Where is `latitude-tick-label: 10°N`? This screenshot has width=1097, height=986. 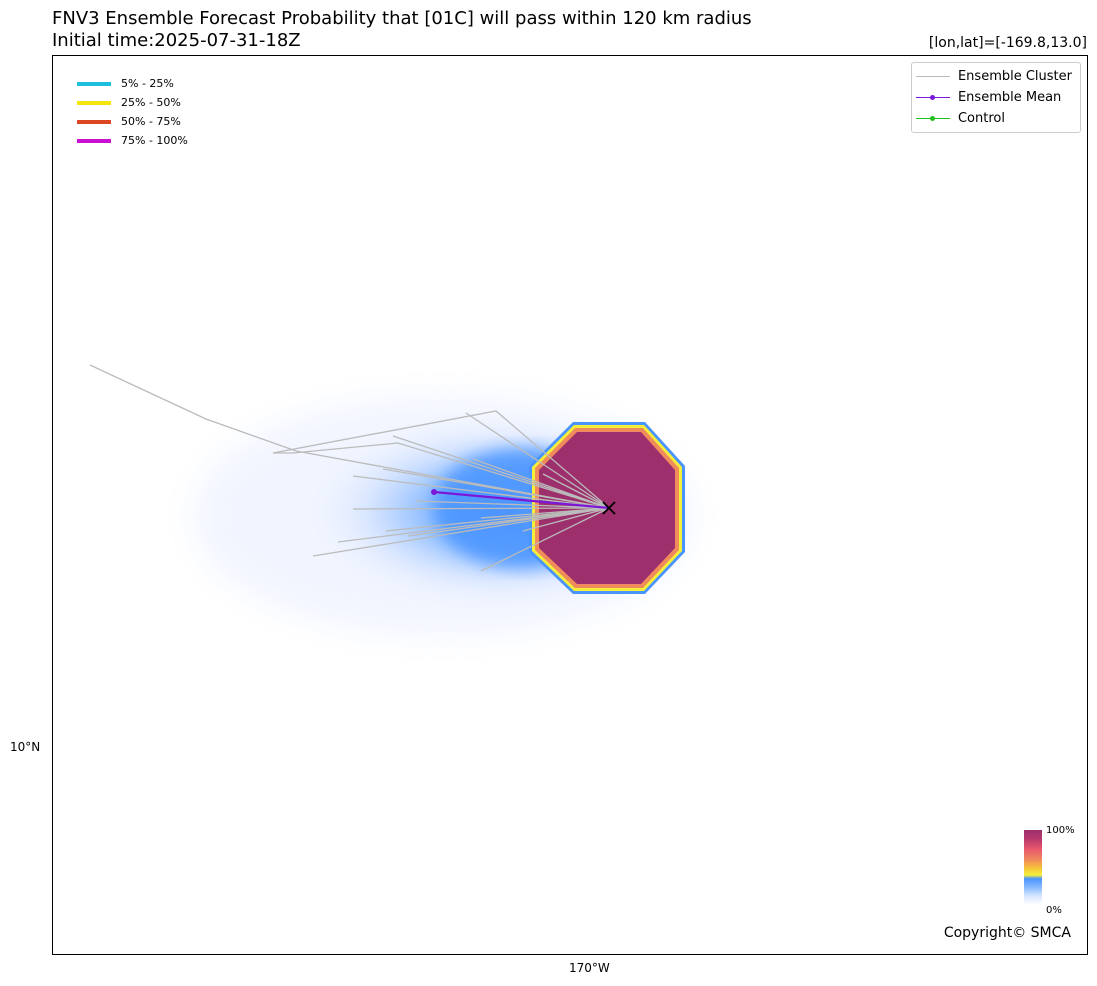
latitude-tick-label: 10°N is located at coordinates (25, 747).